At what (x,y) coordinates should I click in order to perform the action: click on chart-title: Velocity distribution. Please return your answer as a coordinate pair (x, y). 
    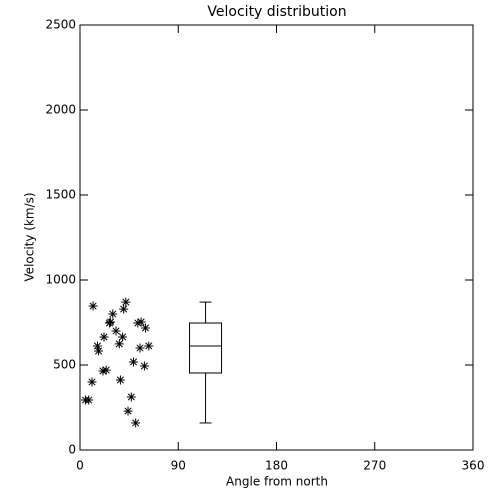
    Looking at the image, I should click on (276, 12).